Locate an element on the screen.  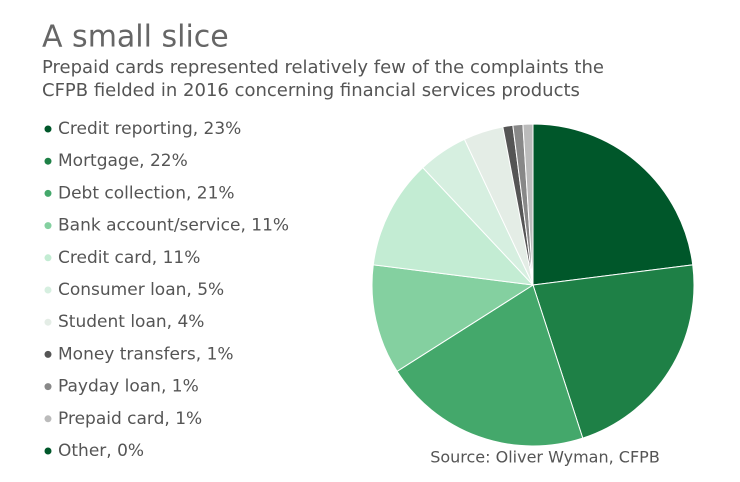
legend-label: Debt collection, 21% is located at coordinates (146, 193).